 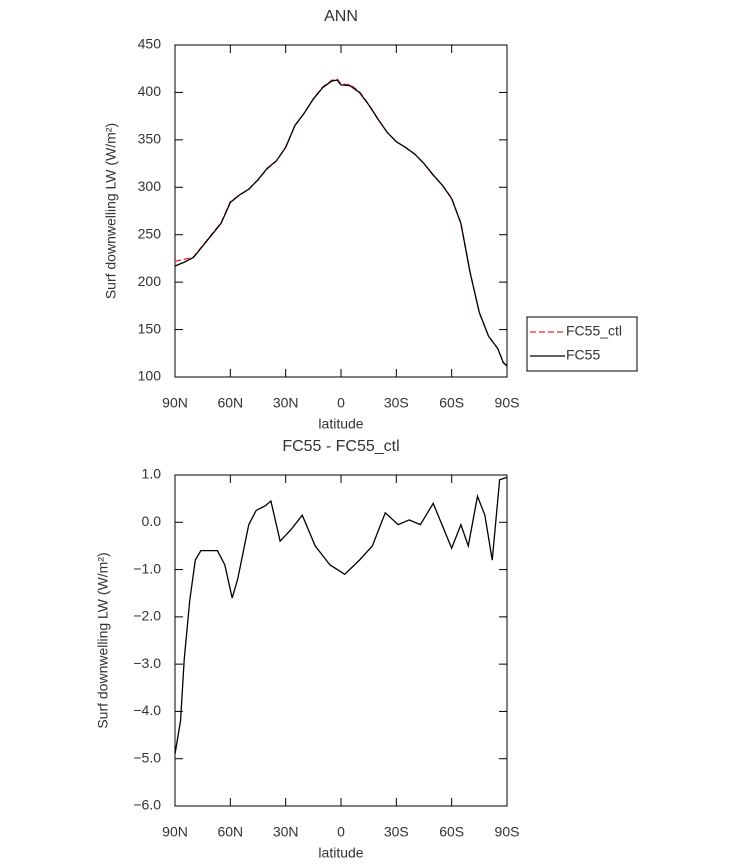 I want to click on chart-title: ANN, so click(x=341, y=16).